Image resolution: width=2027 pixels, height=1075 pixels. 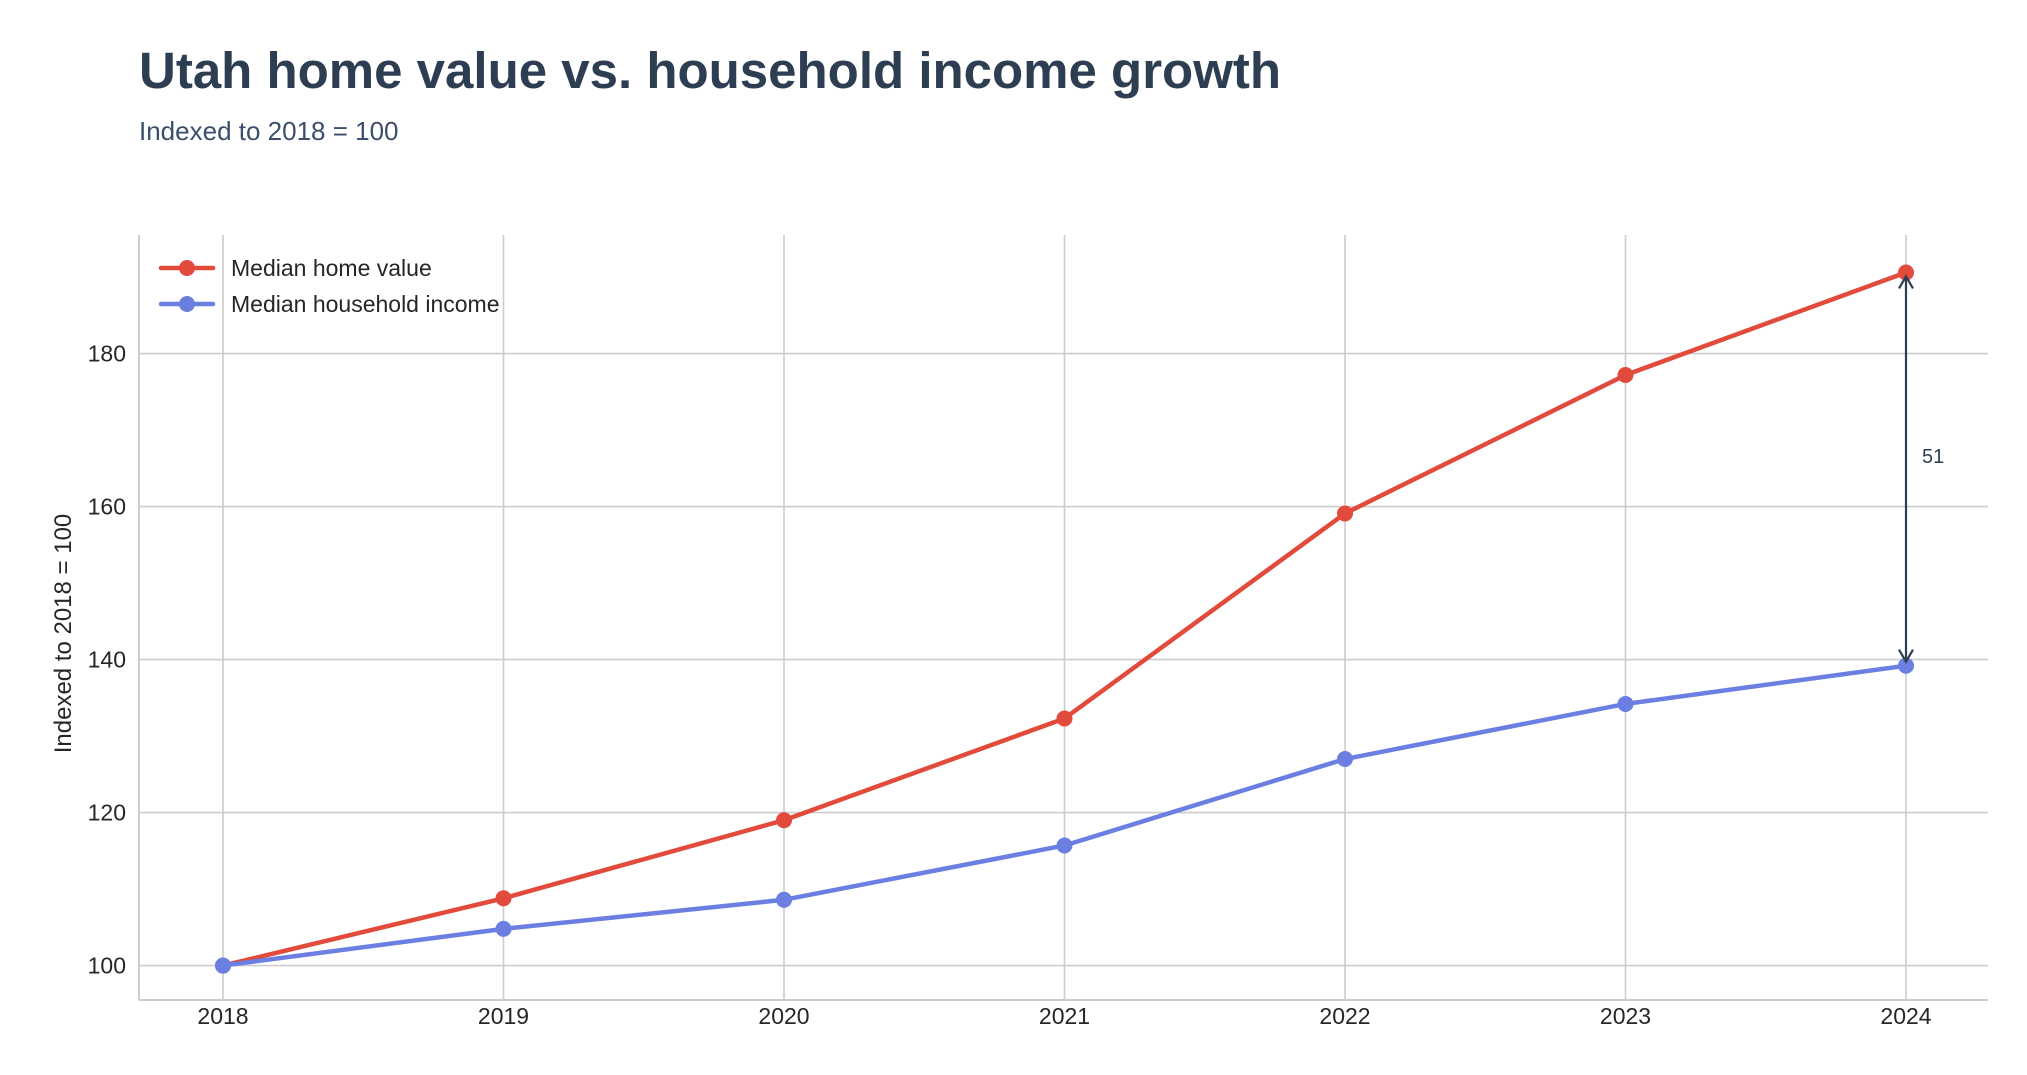 I want to click on gap-annotation: 51, so click(x=1921, y=469).